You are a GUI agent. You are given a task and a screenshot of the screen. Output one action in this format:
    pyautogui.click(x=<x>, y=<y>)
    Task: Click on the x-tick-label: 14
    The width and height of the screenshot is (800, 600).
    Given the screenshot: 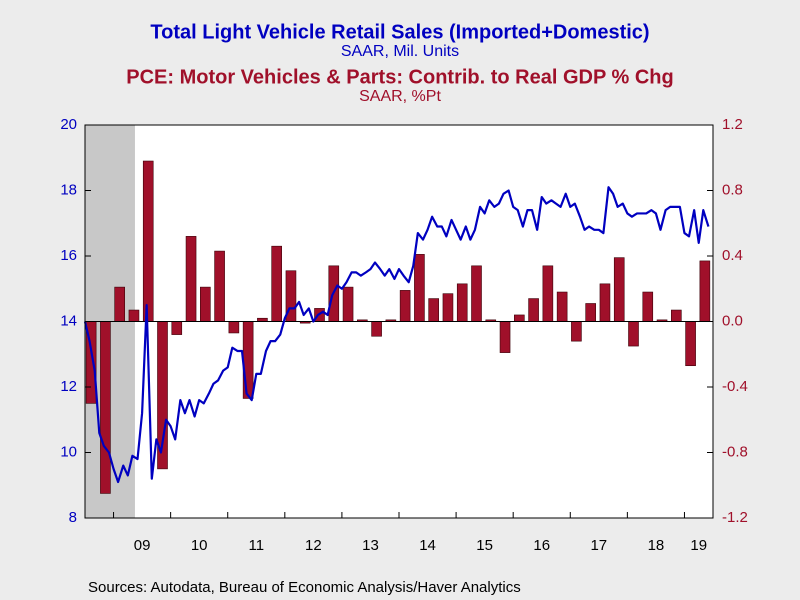 What is the action you would take?
    pyautogui.click(x=427, y=545)
    